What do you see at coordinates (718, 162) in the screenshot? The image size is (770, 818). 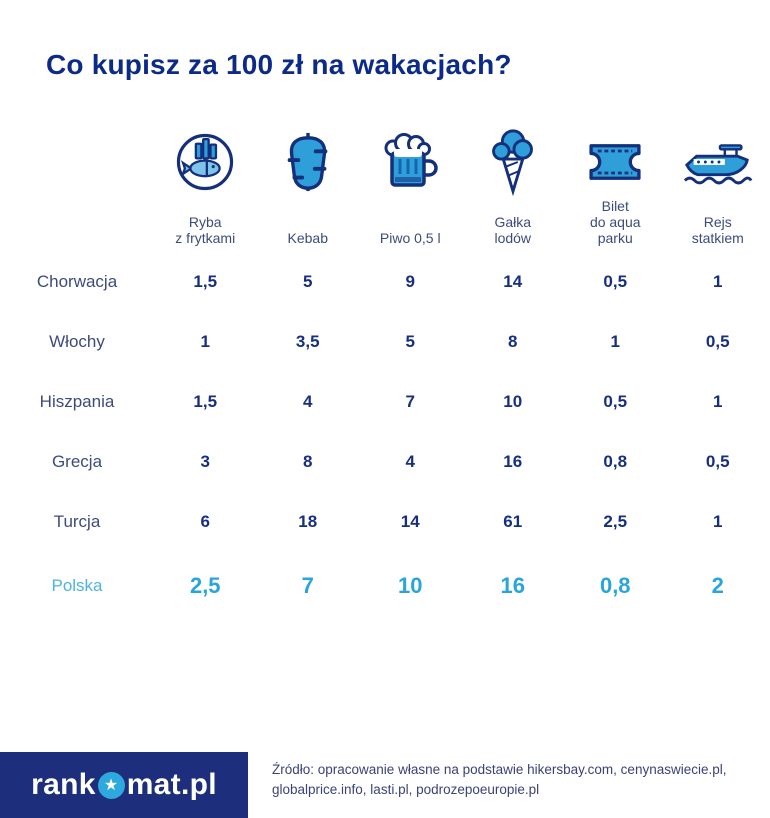 I see `boat-icon` at bounding box center [718, 162].